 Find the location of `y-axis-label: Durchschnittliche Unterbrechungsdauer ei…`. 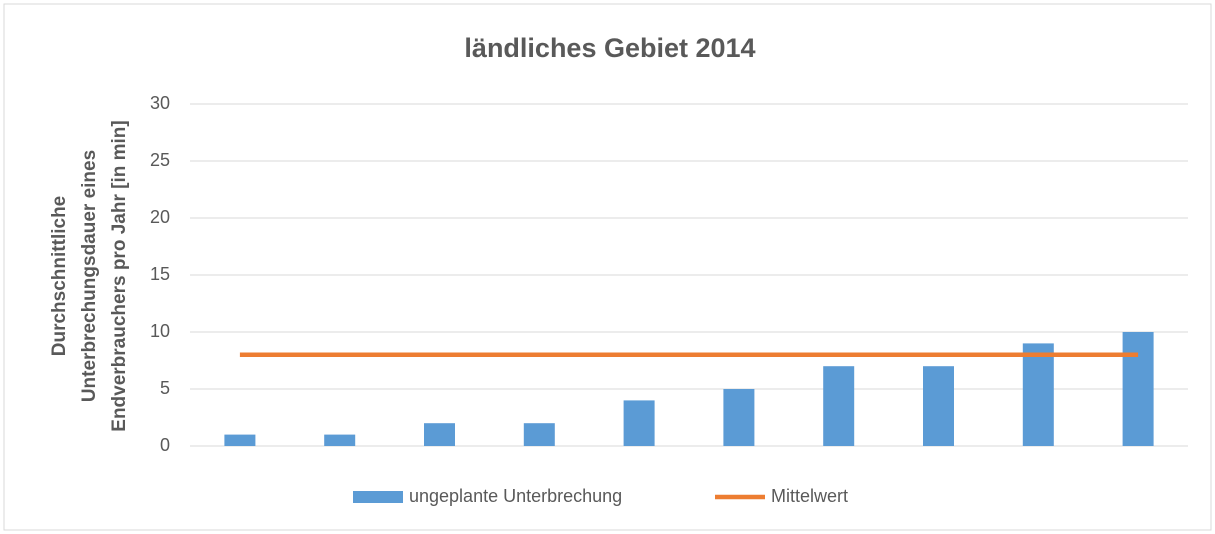

y-axis-label: Durchschnittliche Unterbrechungsdauer ei… is located at coordinates (89, 275).